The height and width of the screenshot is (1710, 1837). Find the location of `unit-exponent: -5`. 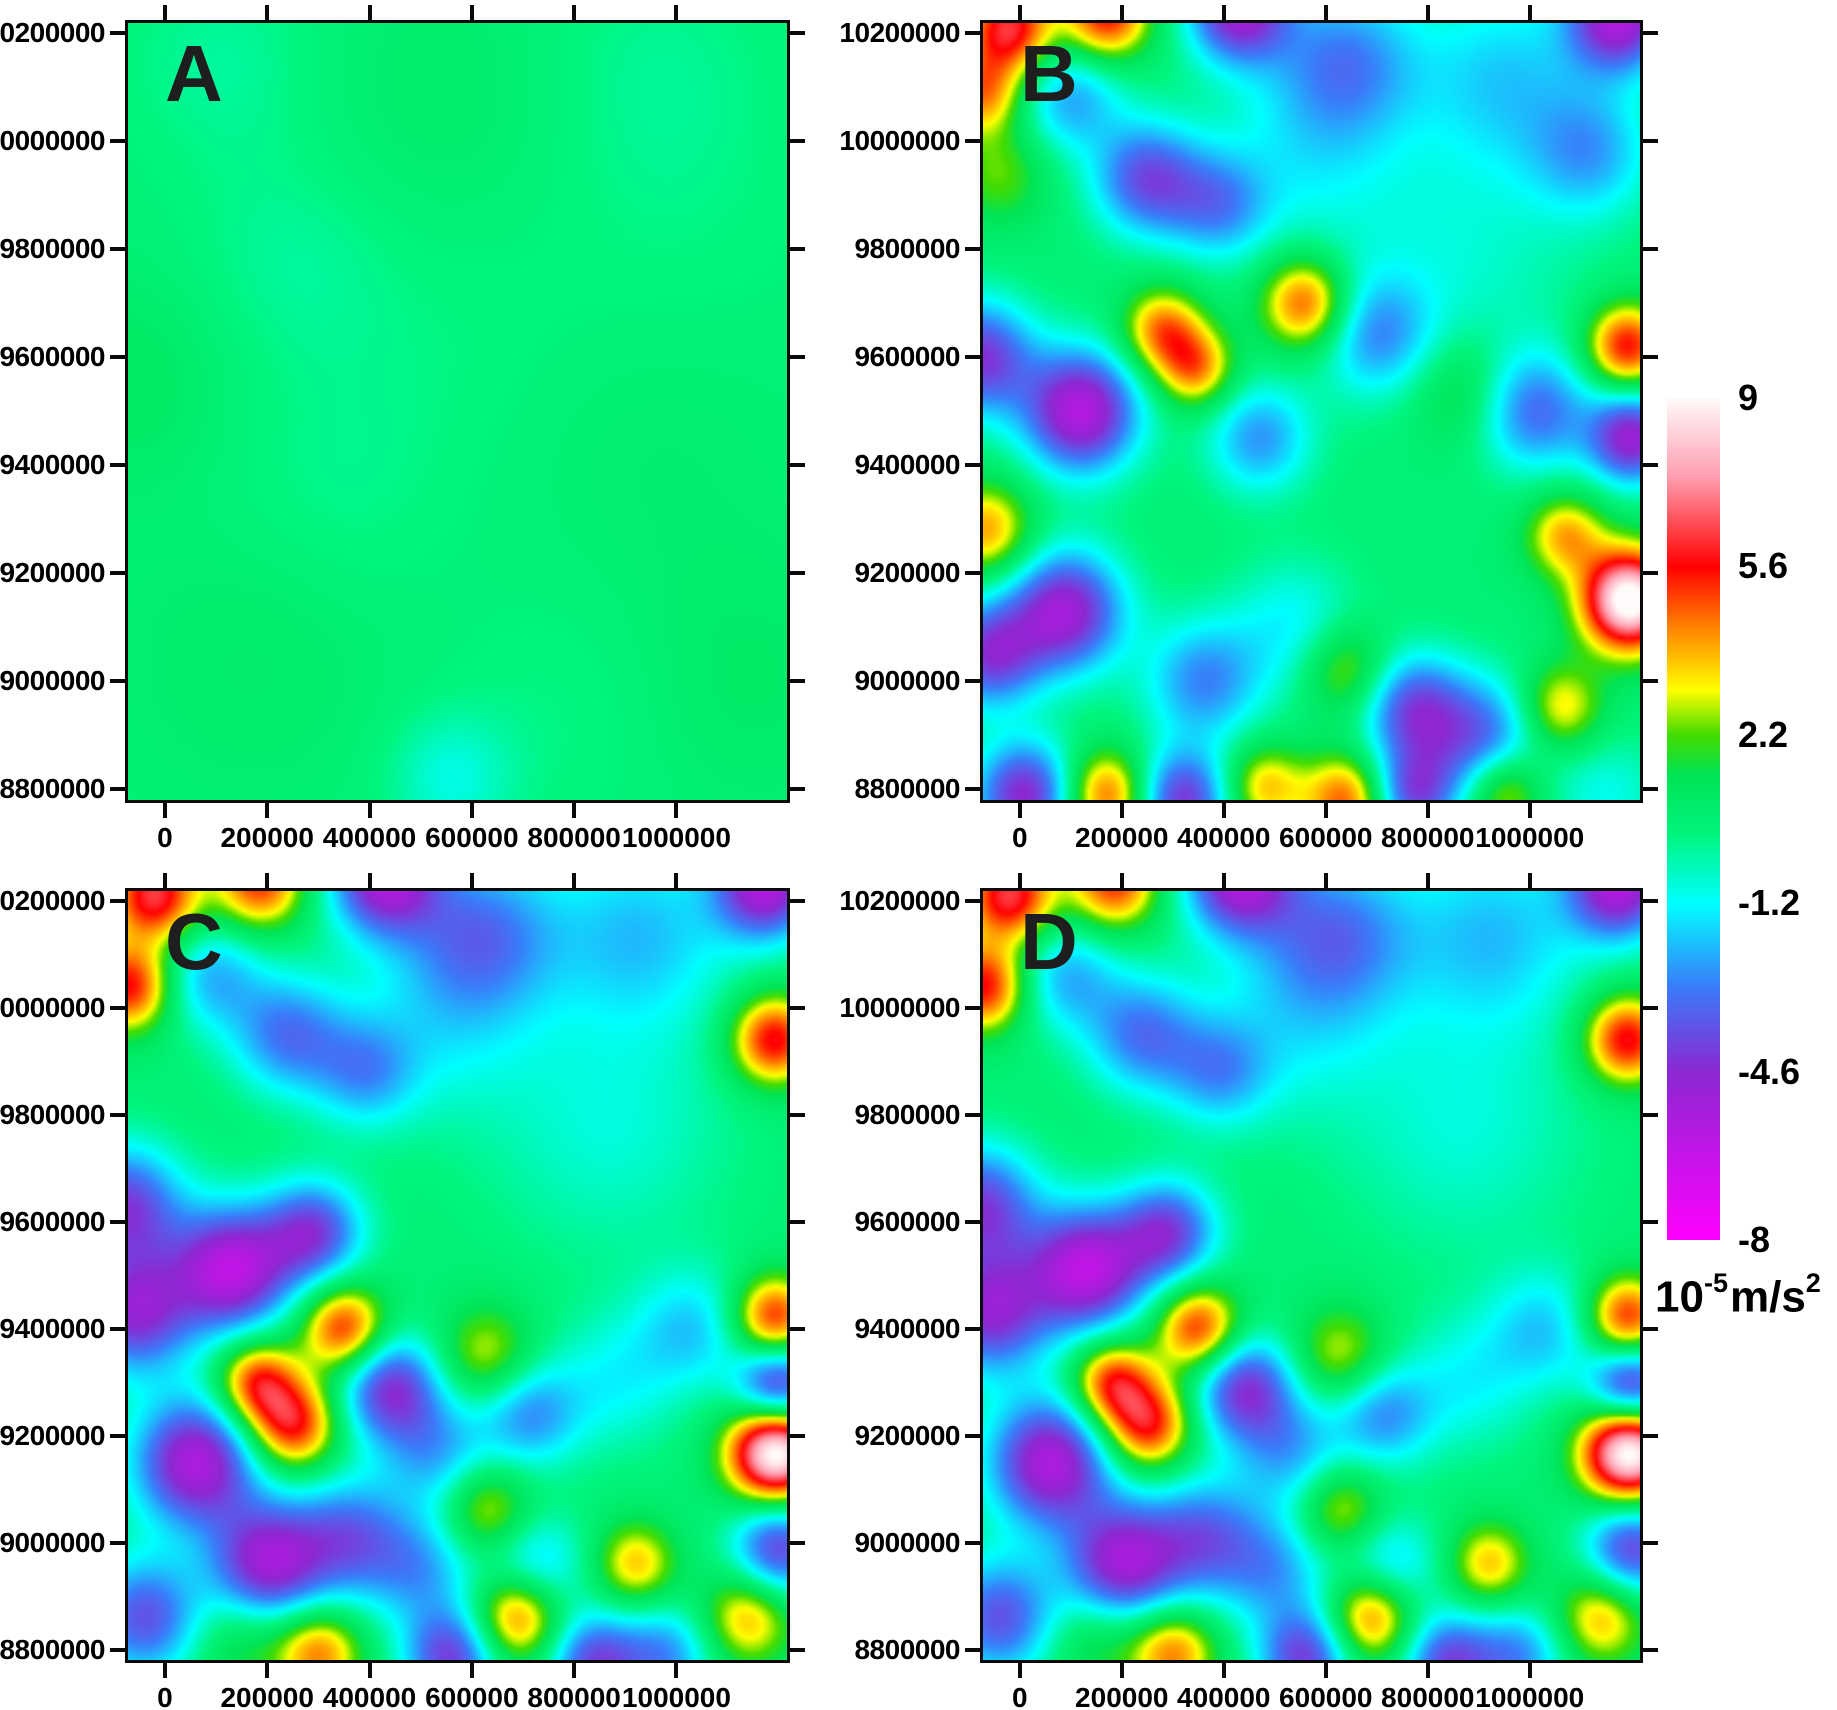

unit-exponent: -5 is located at coordinates (1715, 1283).